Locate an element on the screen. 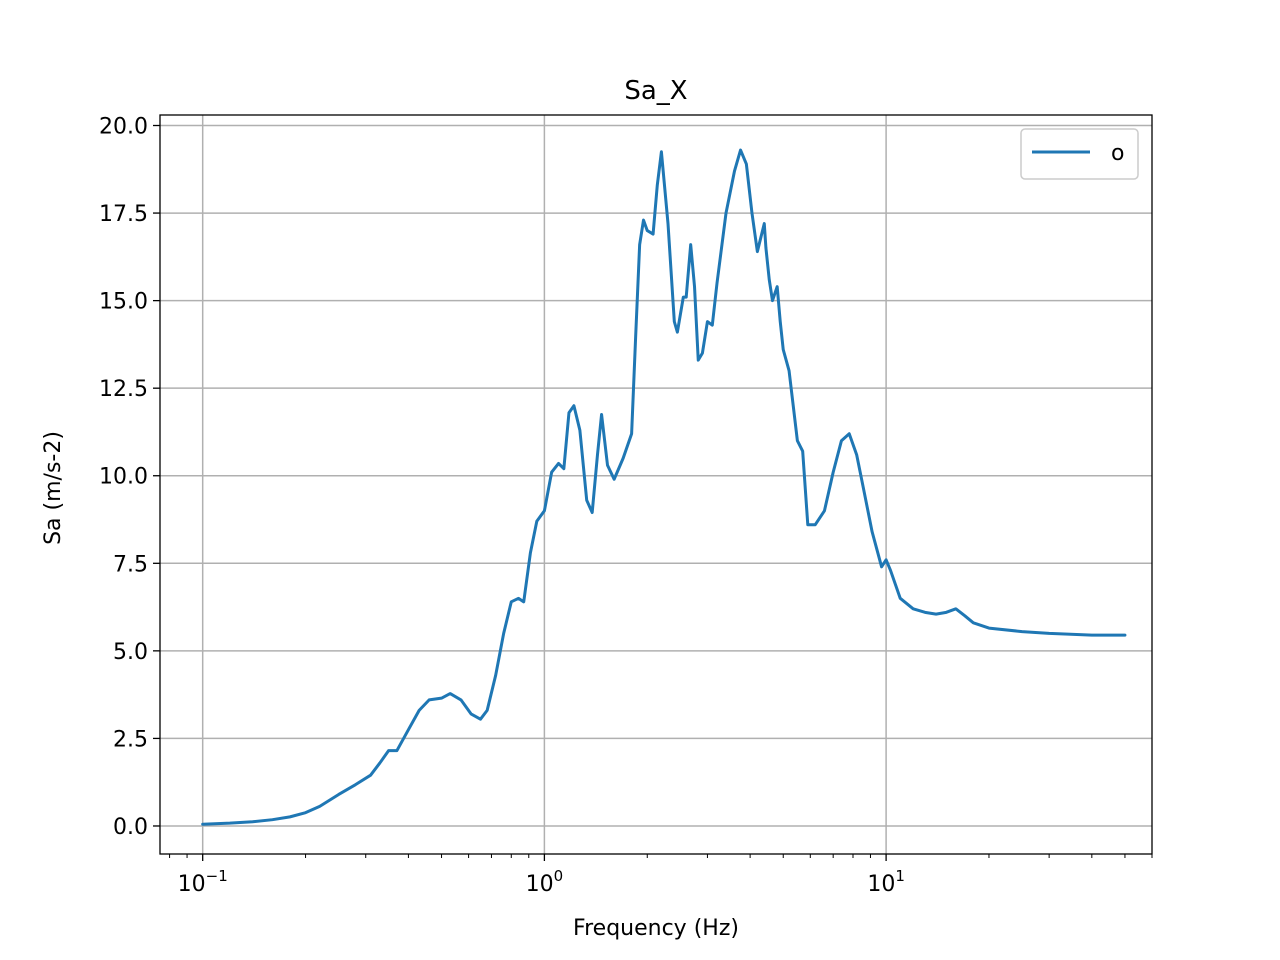 The width and height of the screenshot is (1280, 960). y-tick-label: 17.5 is located at coordinates (123, 214).